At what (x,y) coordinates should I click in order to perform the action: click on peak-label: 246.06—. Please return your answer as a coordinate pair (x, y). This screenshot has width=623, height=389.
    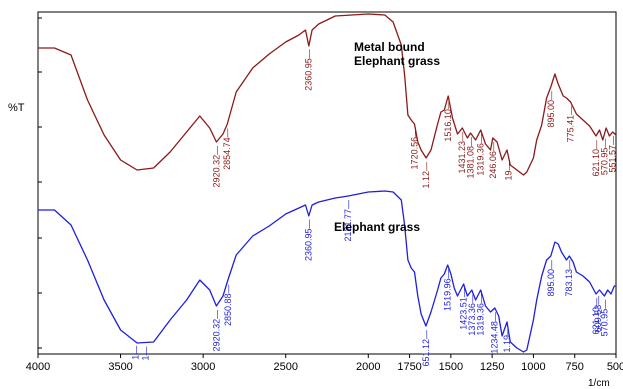
    Looking at the image, I should click on (493, 160).